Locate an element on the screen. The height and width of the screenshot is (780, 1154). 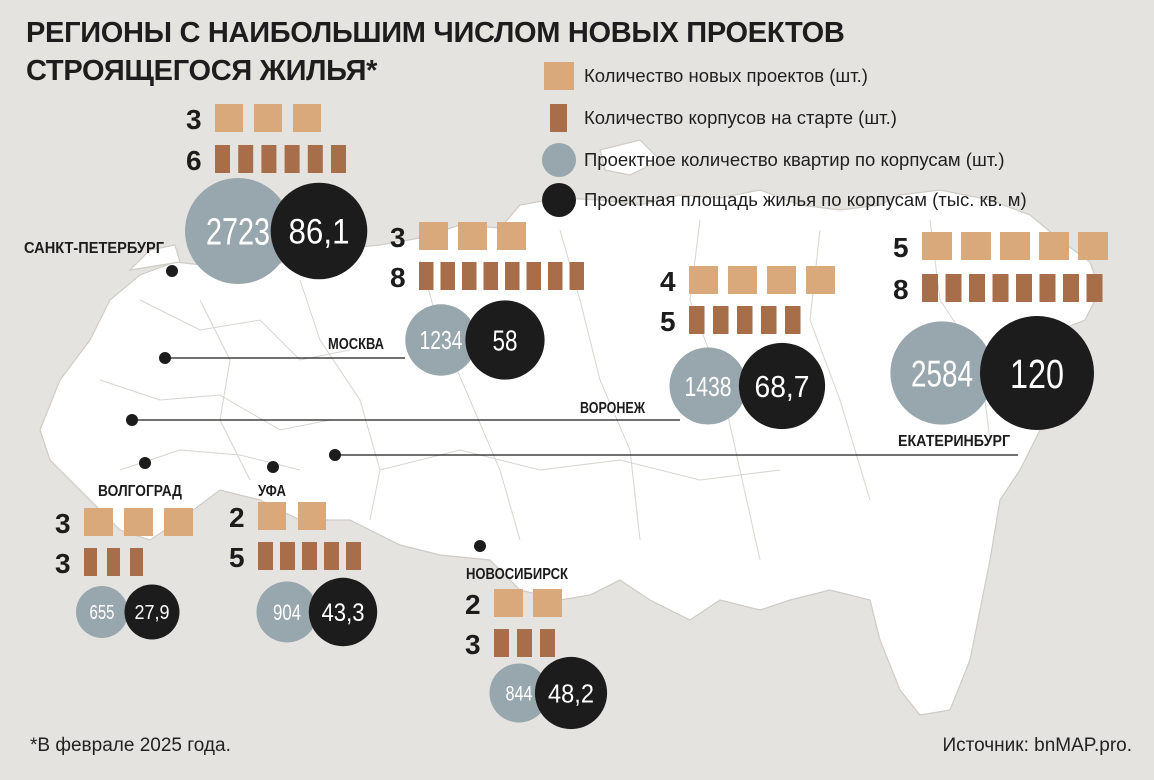
region-1-area-value: 58 is located at coordinates (505, 341).